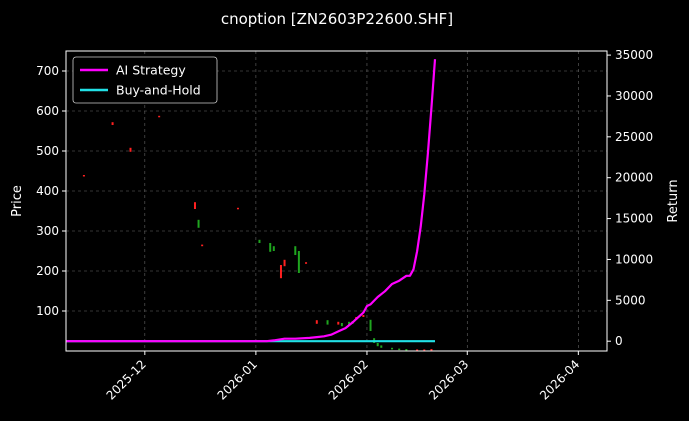 Image resolution: width=689 pixels, height=421 pixels. Describe the element at coordinates (634, 55) in the screenshot. I see `right-tick-label: 35000` at that location.